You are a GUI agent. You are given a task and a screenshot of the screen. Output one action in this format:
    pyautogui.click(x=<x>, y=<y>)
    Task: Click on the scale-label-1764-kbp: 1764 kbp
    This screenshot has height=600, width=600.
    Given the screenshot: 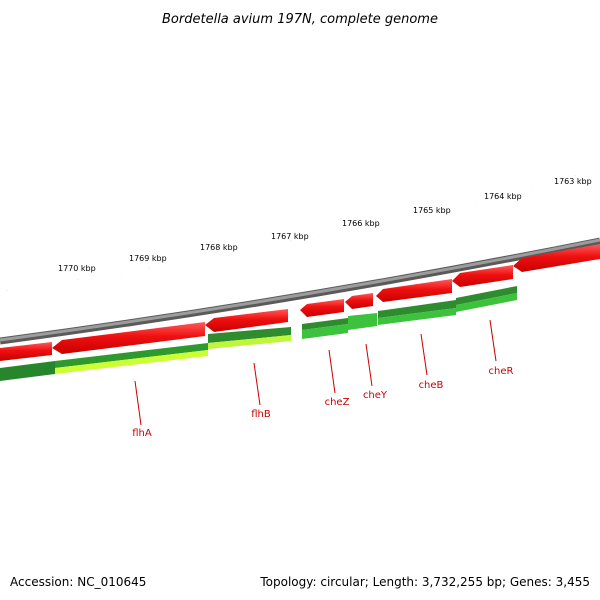 What is the action you would take?
    pyautogui.click(x=503, y=196)
    